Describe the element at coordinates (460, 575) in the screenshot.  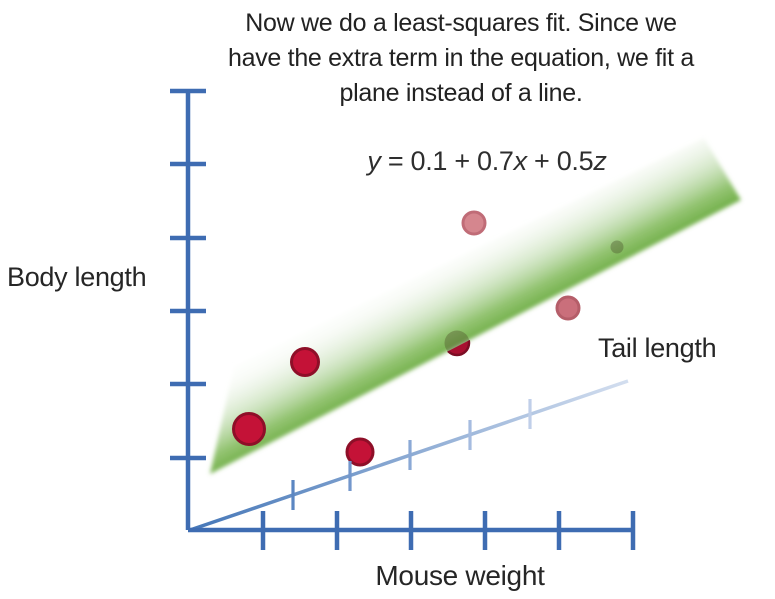
I see `x-axis-label: Mouse weight` at that location.